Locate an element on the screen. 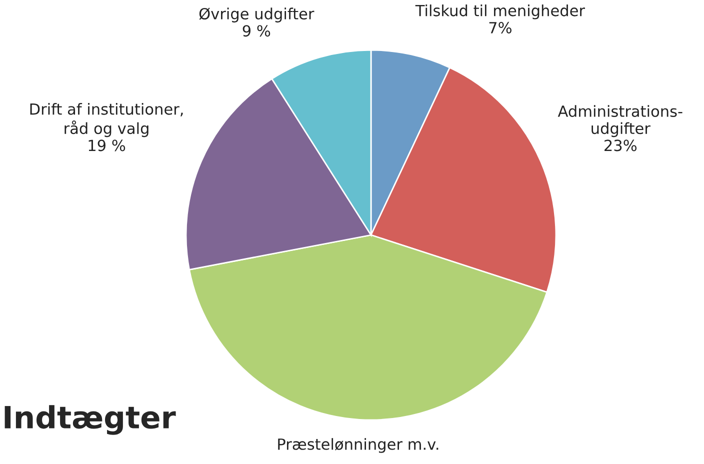 The height and width of the screenshot is (464, 704). slice-label: Administrations- udgifter is located at coordinates (620, 121).